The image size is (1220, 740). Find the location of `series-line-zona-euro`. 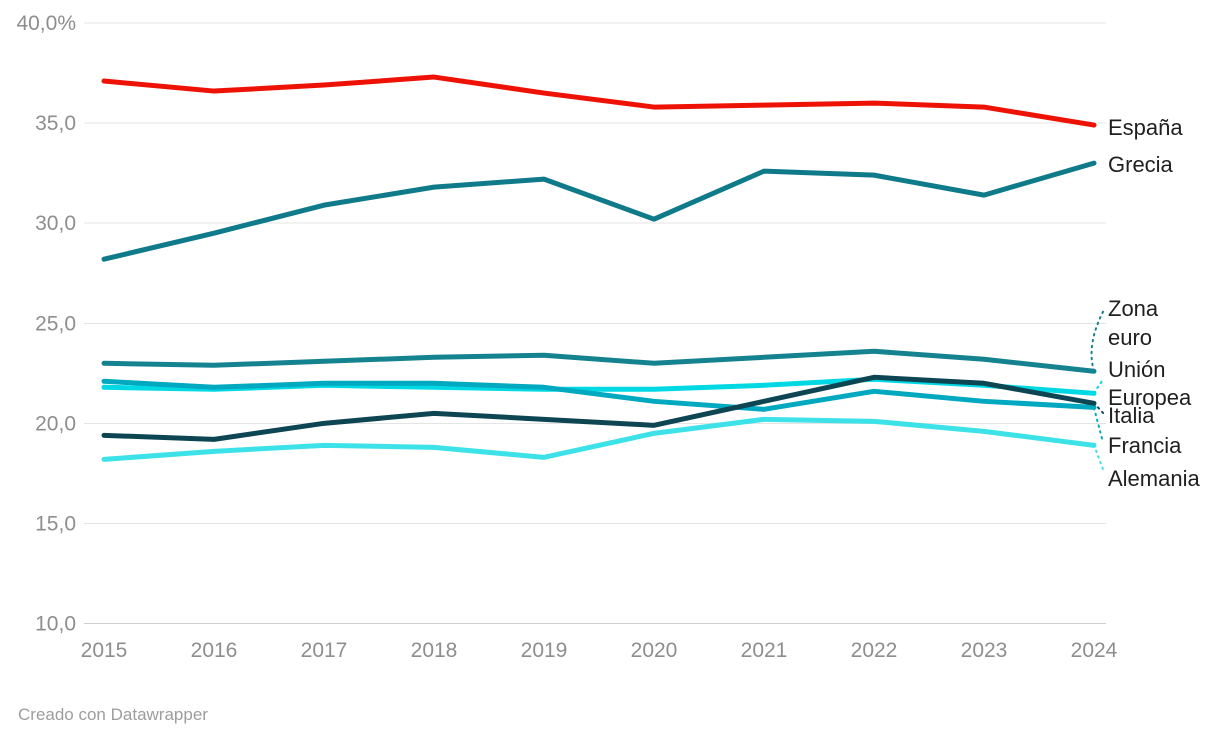

series-line-zona-euro is located at coordinates (599, 361).